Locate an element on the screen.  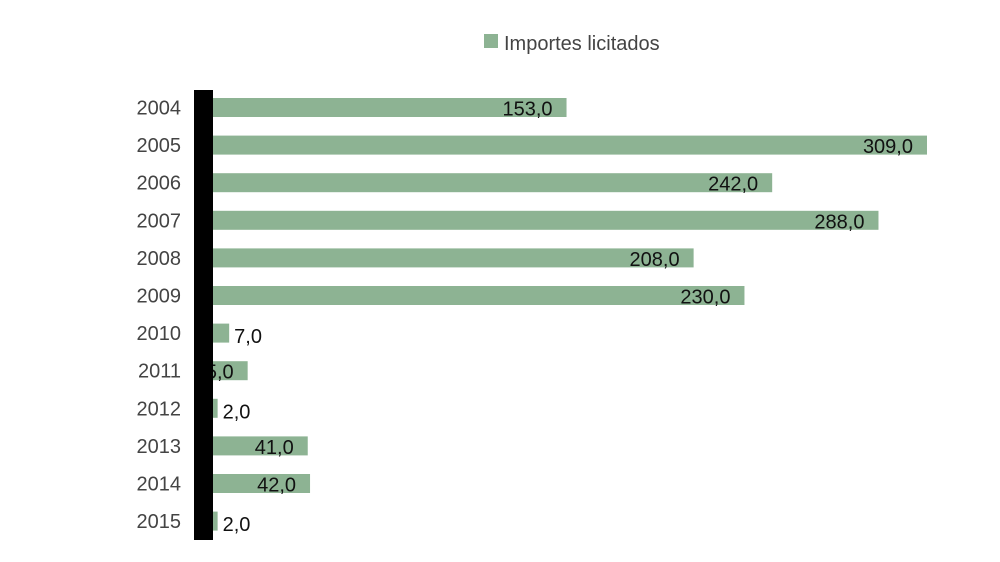
data-label-2013: 41,0 is located at coordinates (274, 448).